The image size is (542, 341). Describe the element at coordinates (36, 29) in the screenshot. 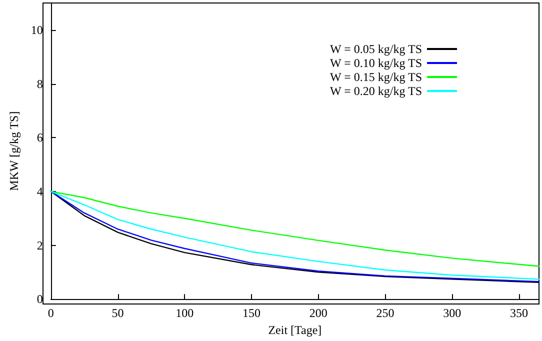

I see `y-tick-label: 10` at that location.